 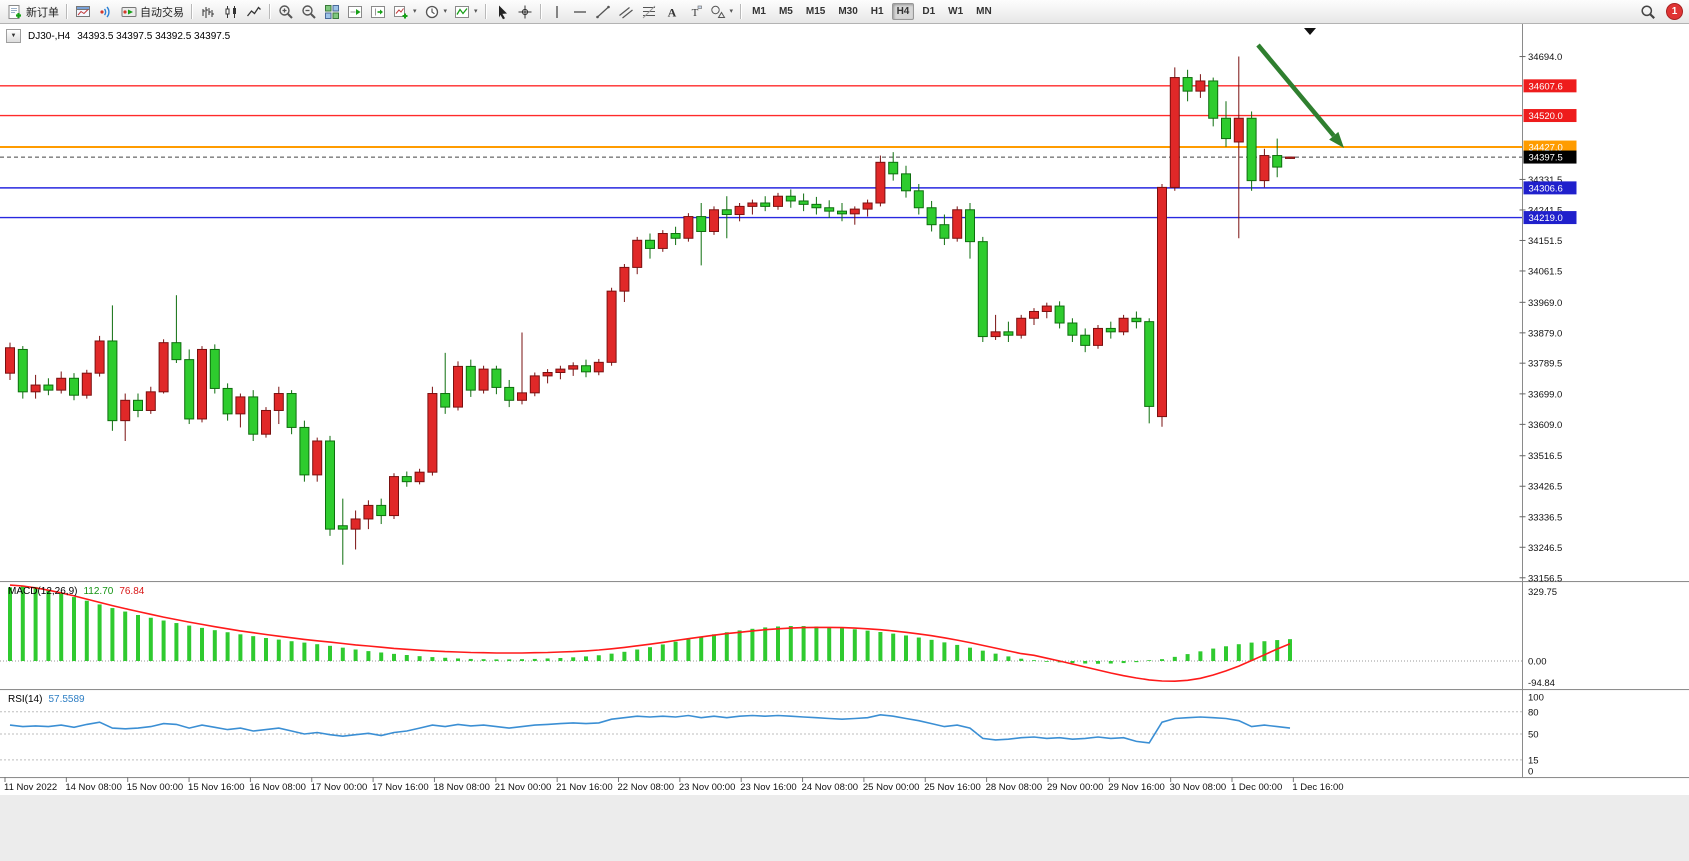 I want to click on time-axis-label: 29 Nov 16:00, so click(x=1136, y=787).